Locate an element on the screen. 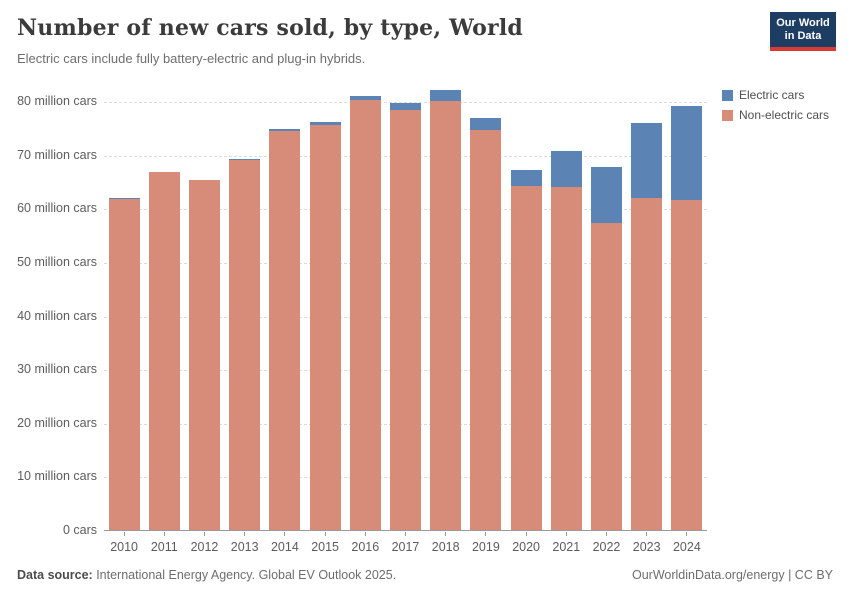  bar-segment-non-electric-2014 is located at coordinates (285, 330).